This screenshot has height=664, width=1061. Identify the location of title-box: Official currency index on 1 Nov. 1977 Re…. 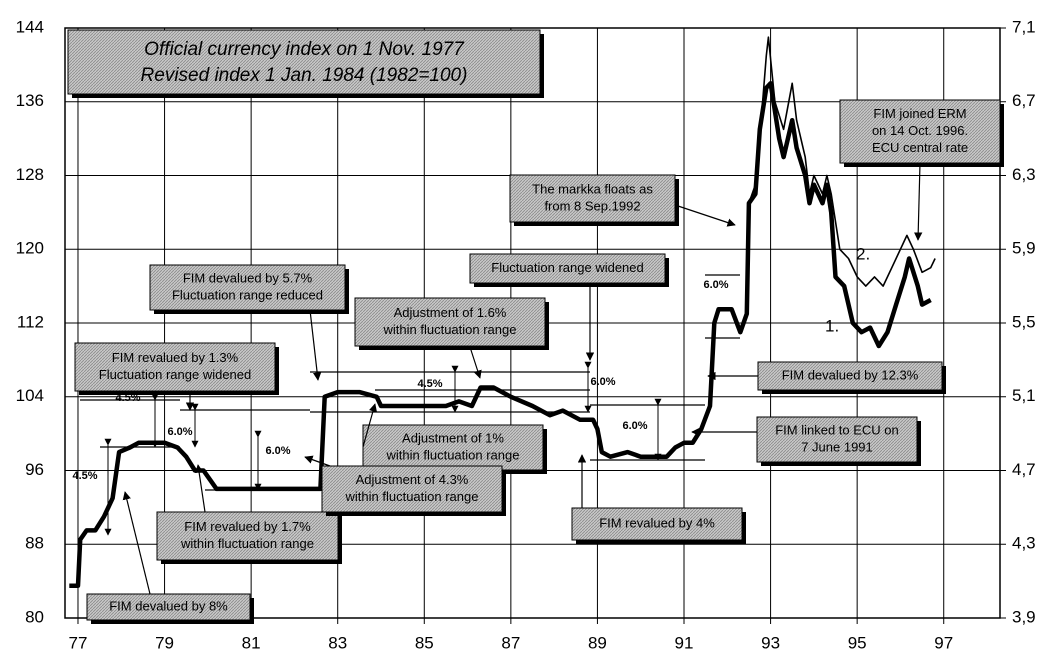
(305, 63).